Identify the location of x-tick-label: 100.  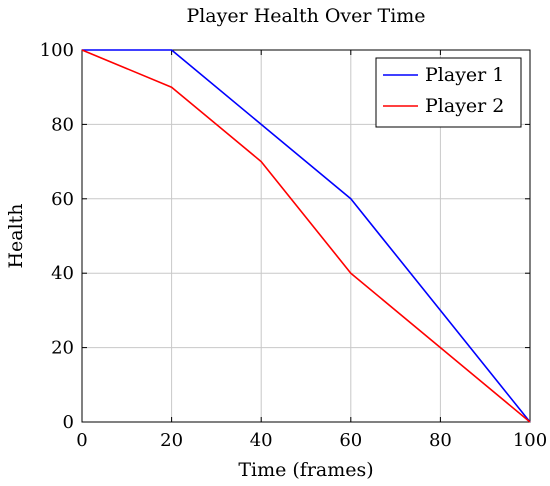
(530, 440).